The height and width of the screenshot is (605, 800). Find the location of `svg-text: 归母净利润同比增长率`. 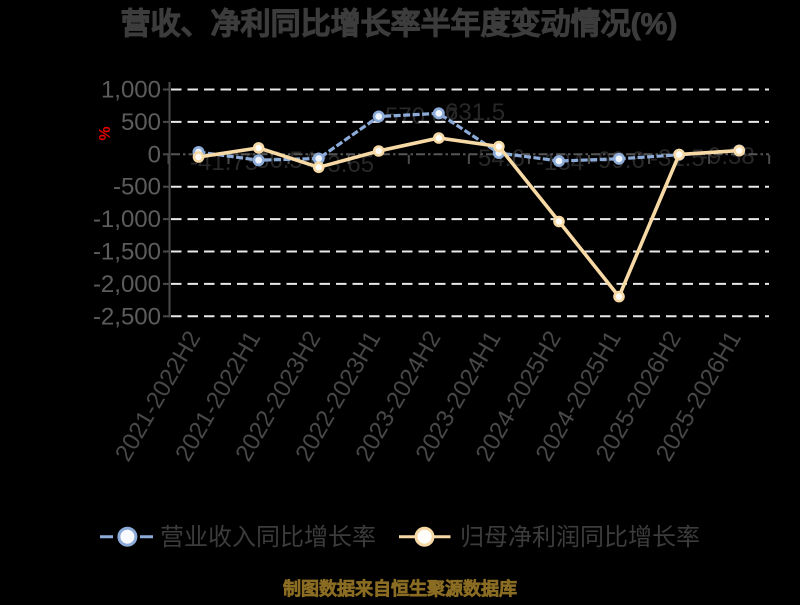

svg-text: 归母净利润同比增长率 is located at coordinates (580, 537).